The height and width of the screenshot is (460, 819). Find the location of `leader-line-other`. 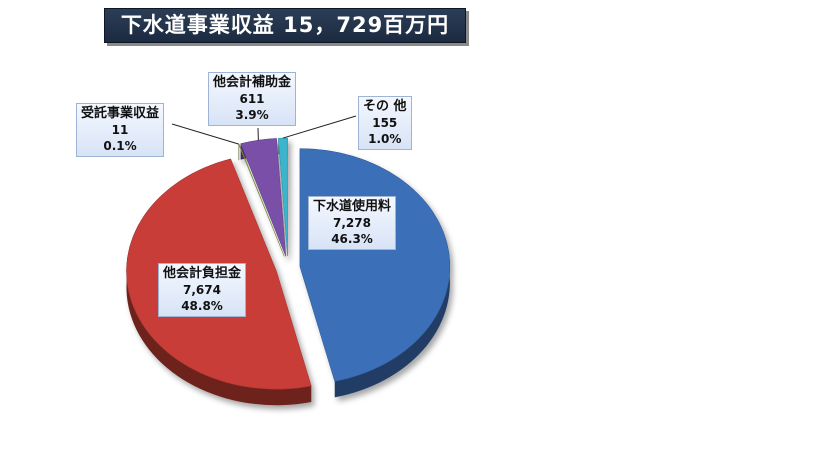

leader-line-other is located at coordinates (319, 127).